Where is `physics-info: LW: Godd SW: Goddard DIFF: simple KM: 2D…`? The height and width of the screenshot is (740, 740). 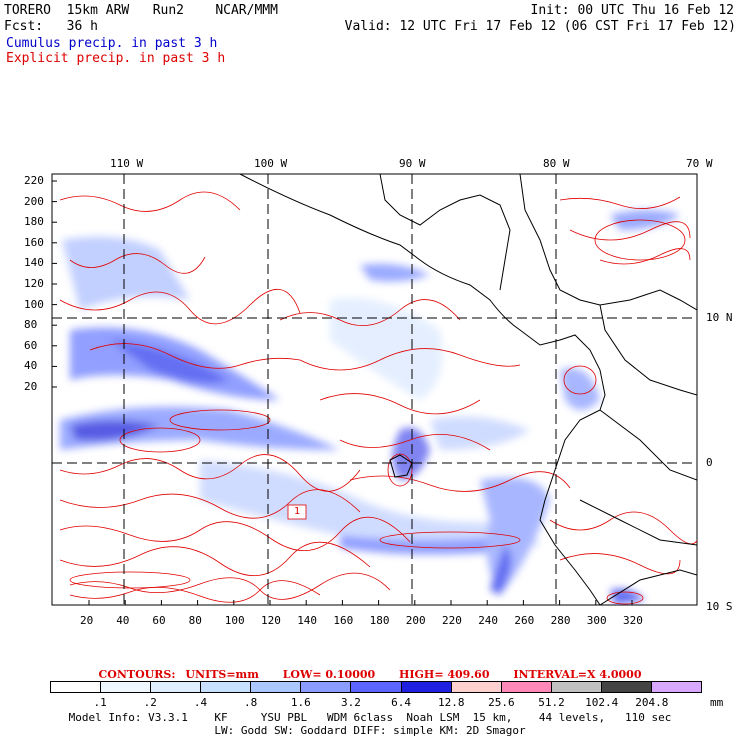
physics-info: LW: Godd SW: Goddard DIFF: simple KM: 2D… is located at coordinates (370, 730).